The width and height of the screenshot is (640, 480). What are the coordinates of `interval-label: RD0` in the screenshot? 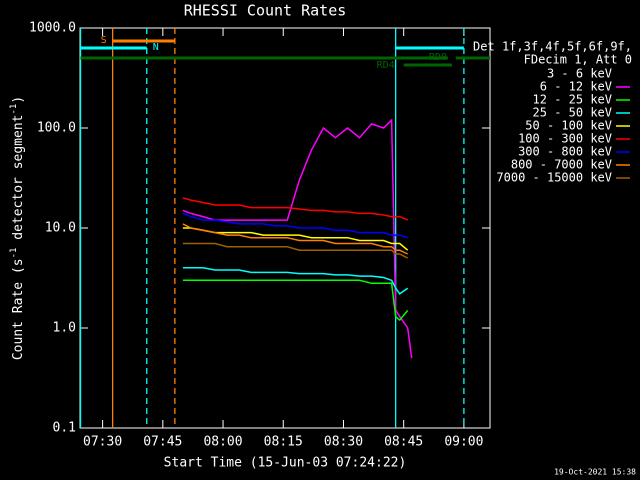 It's located at (438, 57).